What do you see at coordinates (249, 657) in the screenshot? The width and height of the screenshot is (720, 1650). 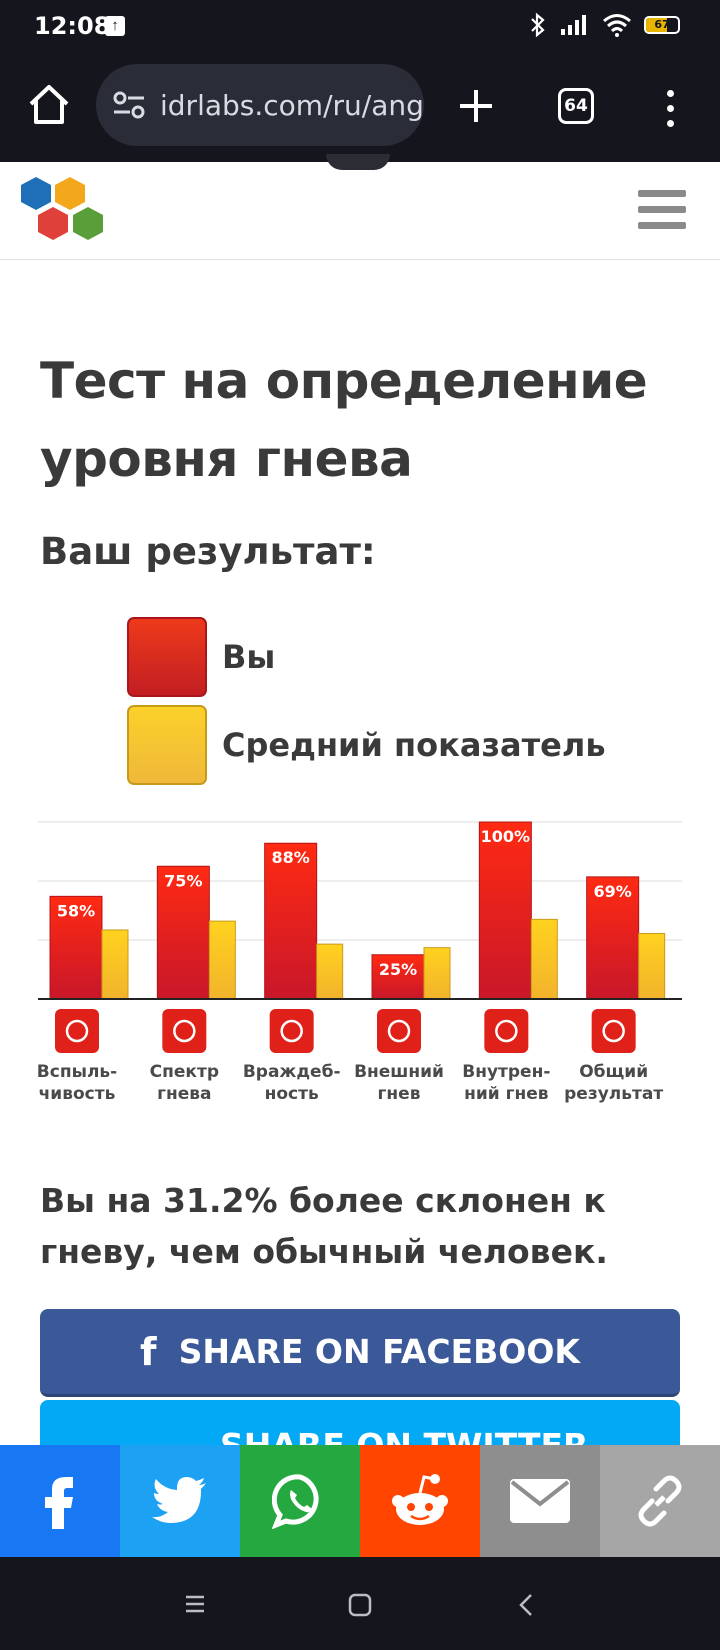 I see `legend-label-you: Вы` at bounding box center [249, 657].